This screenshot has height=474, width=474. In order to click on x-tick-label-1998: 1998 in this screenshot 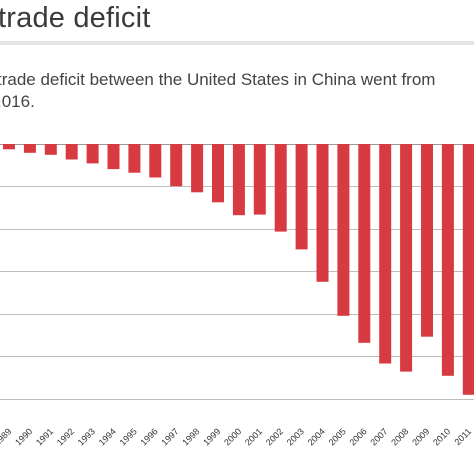, I will do `click(190, 436)`.